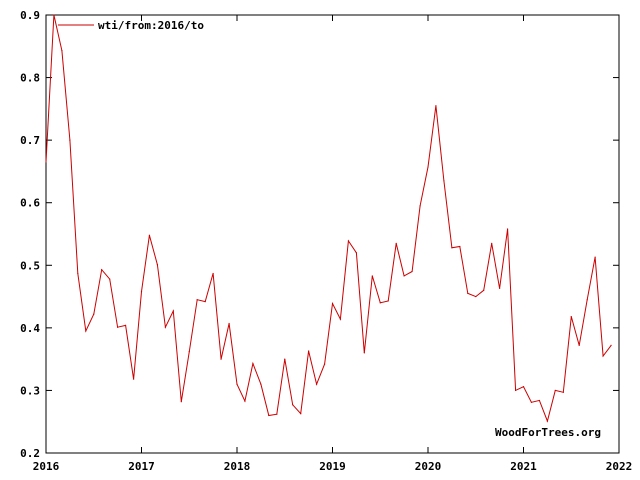 Image resolution: width=640 pixels, height=480 pixels. I want to click on y-tick-label: 0.3, so click(30, 390).